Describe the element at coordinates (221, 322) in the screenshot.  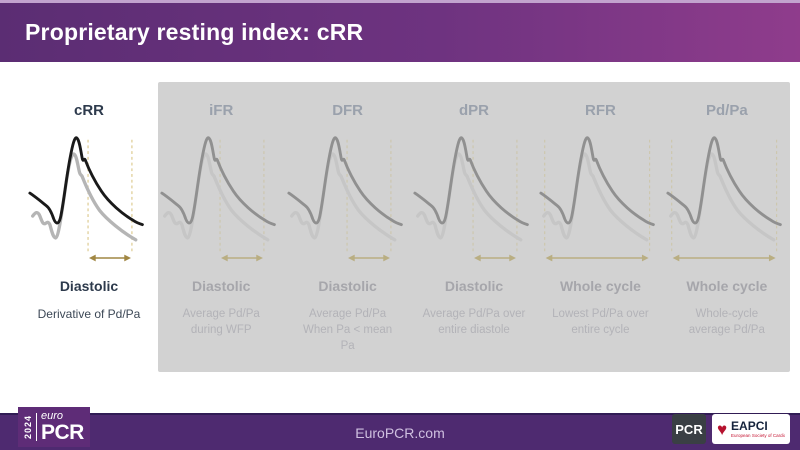
I see `index-description: Average Pd/Pa during WFP` at that location.